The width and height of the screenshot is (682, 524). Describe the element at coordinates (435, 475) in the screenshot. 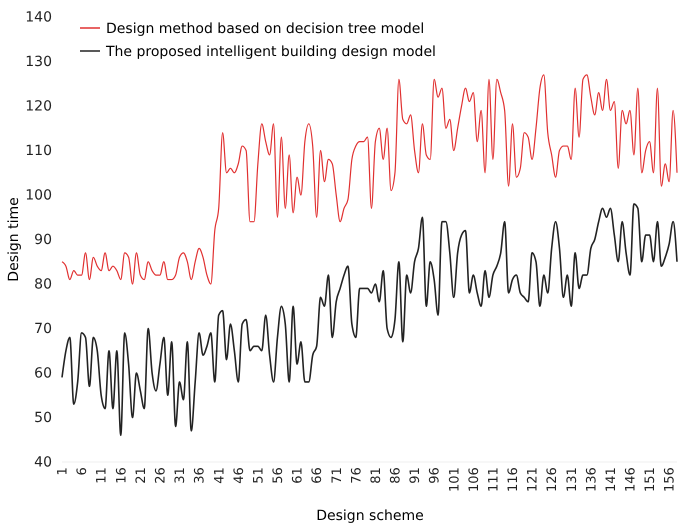

I see `x-tick-label: 96` at that location.